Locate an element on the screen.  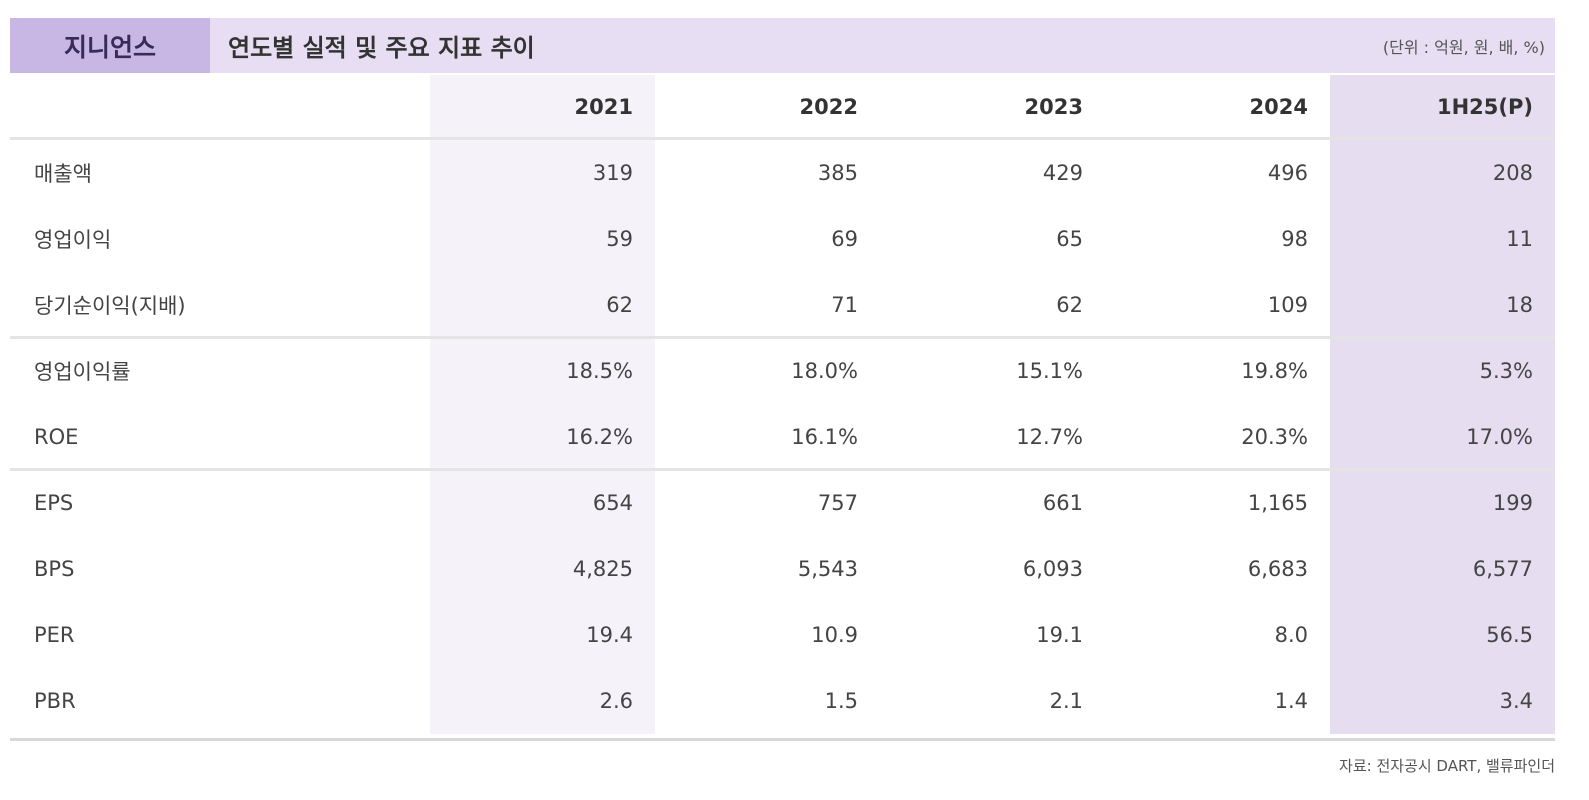
table-title: 연도별 실적 및 주요 지표 추이 is located at coordinates (381, 48).